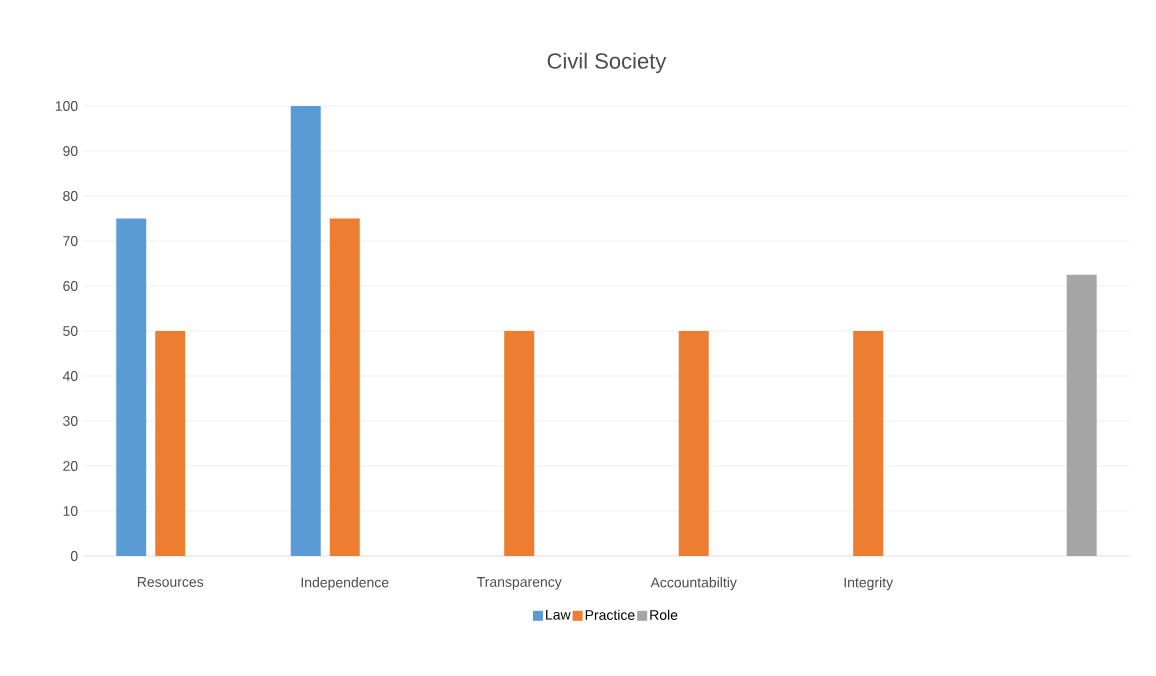 The height and width of the screenshot is (676, 1156). Describe the element at coordinates (74, 556) in the screenshot. I see `y-tick-label: 0` at that location.